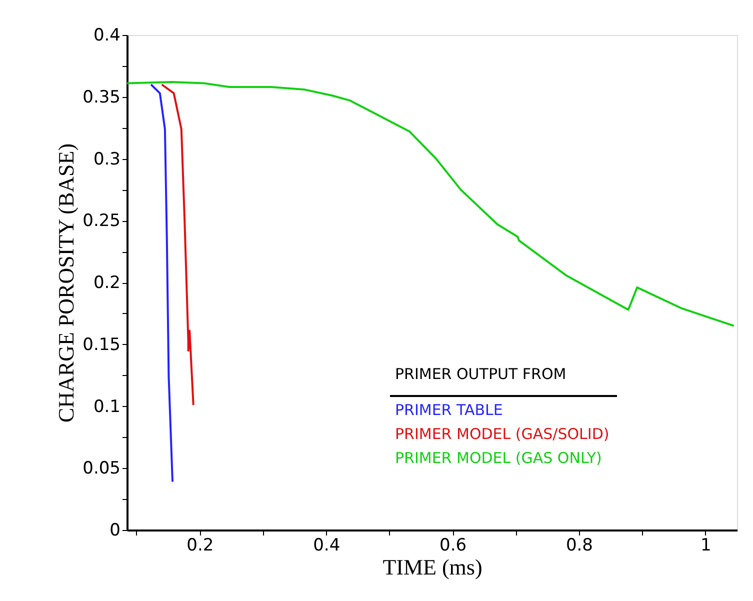  I want to click on x-axis-title: TIME (ms), so click(432, 567).